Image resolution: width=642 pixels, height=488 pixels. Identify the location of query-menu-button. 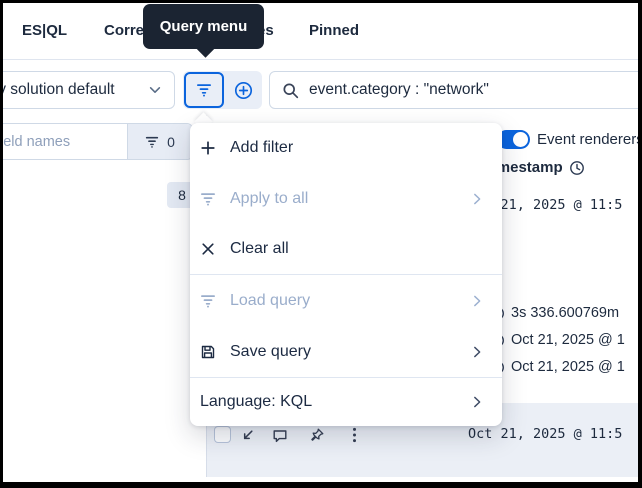
(204, 90).